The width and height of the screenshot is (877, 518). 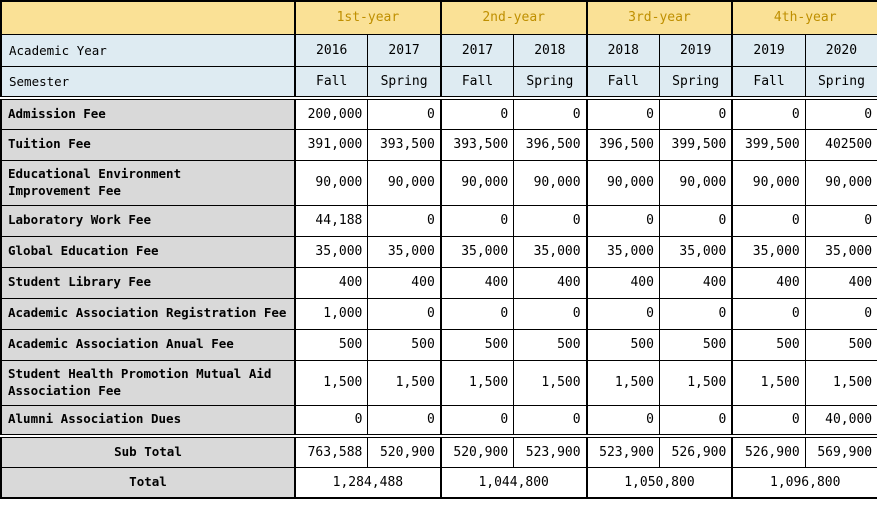 What do you see at coordinates (840, 50) in the screenshot?
I see `academic-year-cell: 2020` at bounding box center [840, 50].